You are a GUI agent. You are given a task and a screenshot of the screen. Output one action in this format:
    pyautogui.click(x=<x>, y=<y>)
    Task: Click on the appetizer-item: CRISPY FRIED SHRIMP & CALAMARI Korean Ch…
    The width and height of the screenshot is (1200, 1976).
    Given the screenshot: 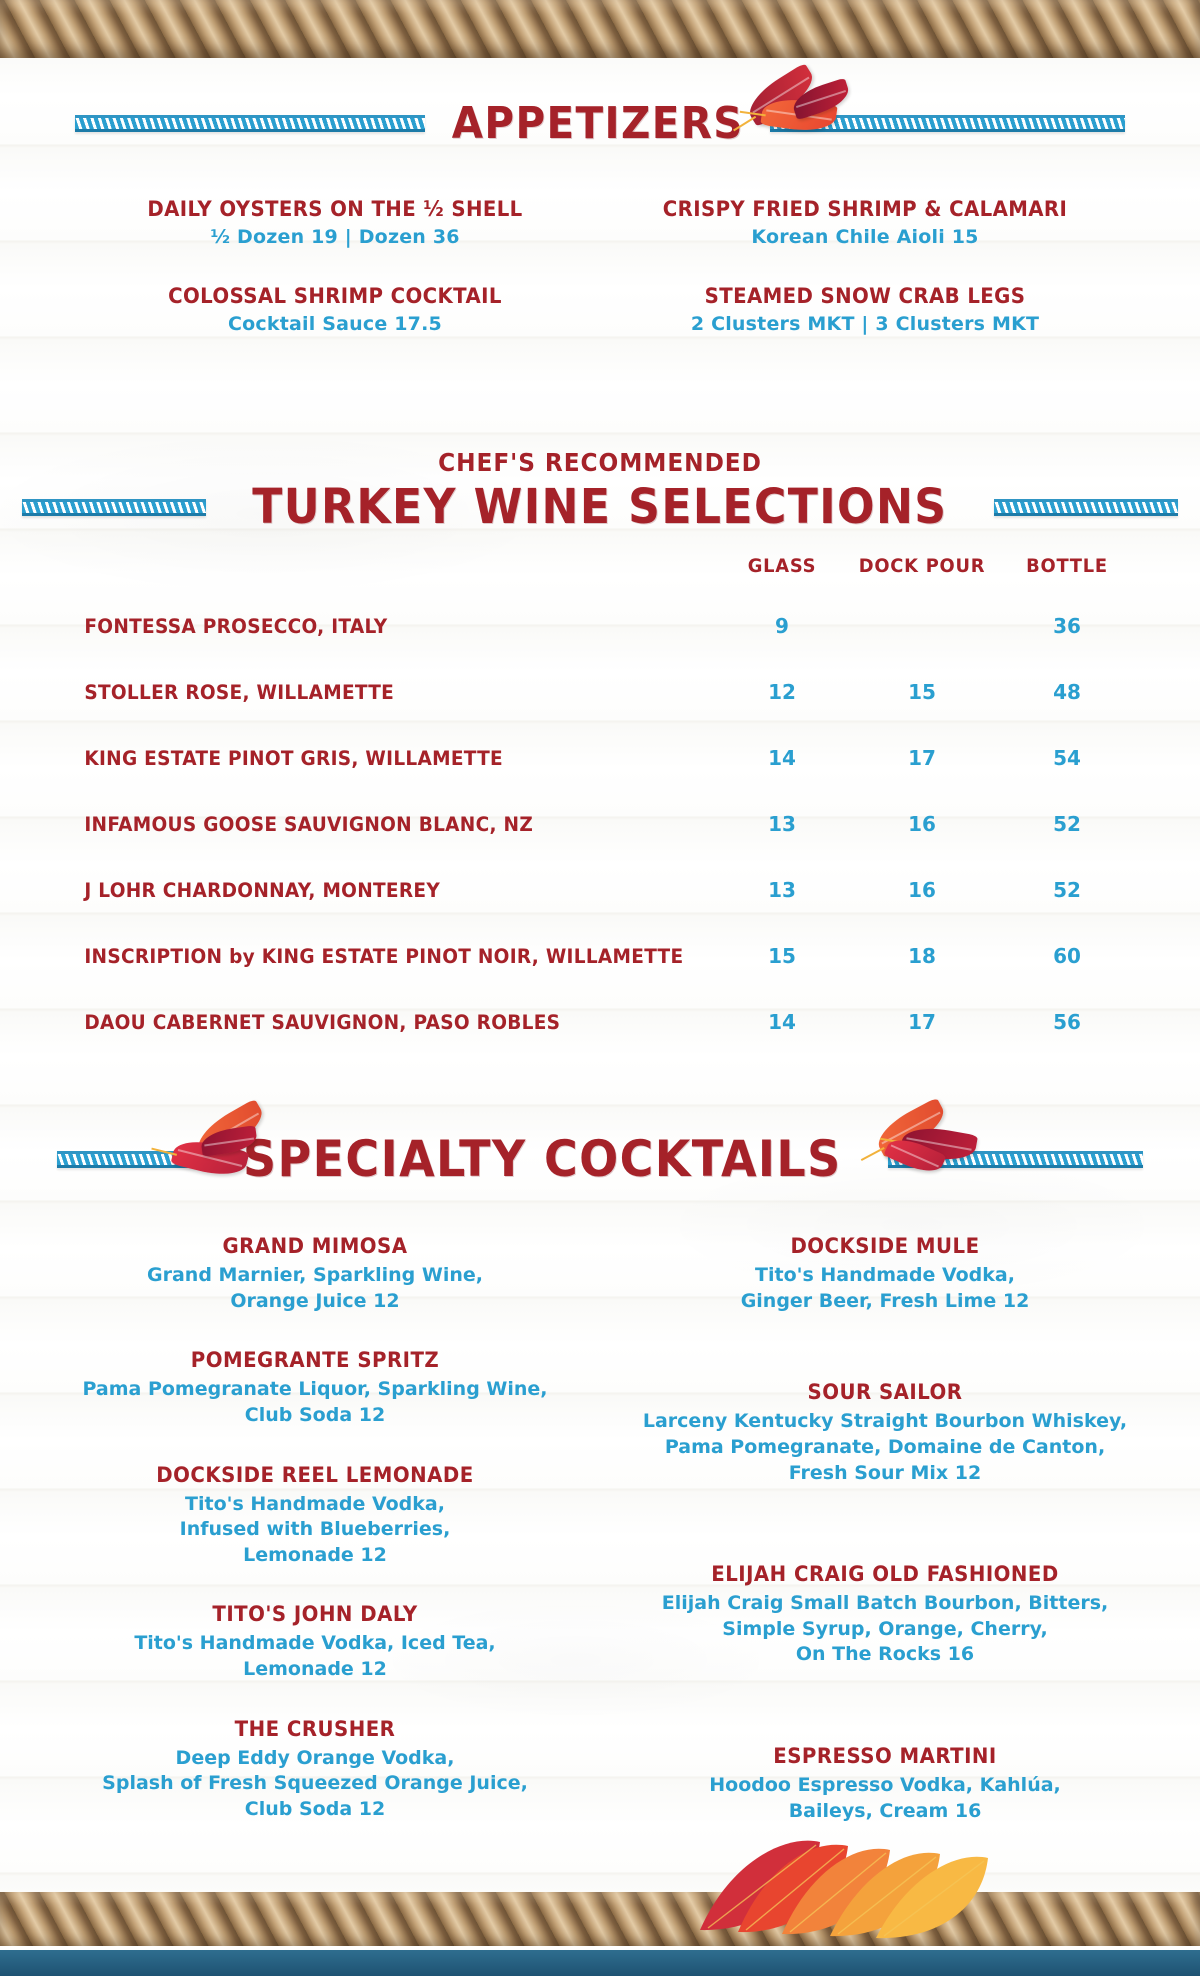 What is the action you would take?
    pyautogui.click(x=865, y=222)
    